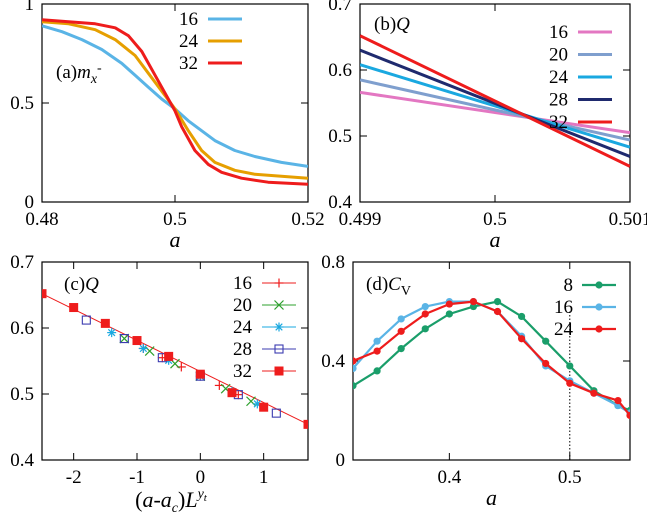 This screenshot has height=517, width=647. Describe the element at coordinates (340, 70) in the screenshot. I see `y-tick-label: 0.6` at that location.